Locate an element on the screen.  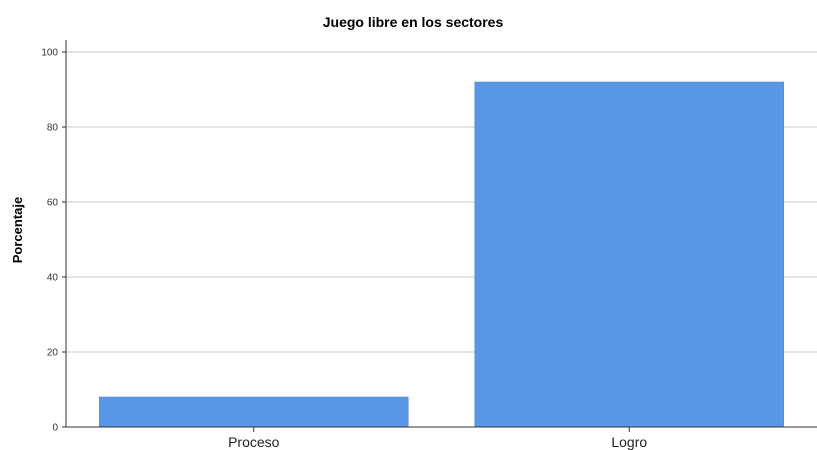
chart-title: Juego libre en los sectores is located at coordinates (413, 22).